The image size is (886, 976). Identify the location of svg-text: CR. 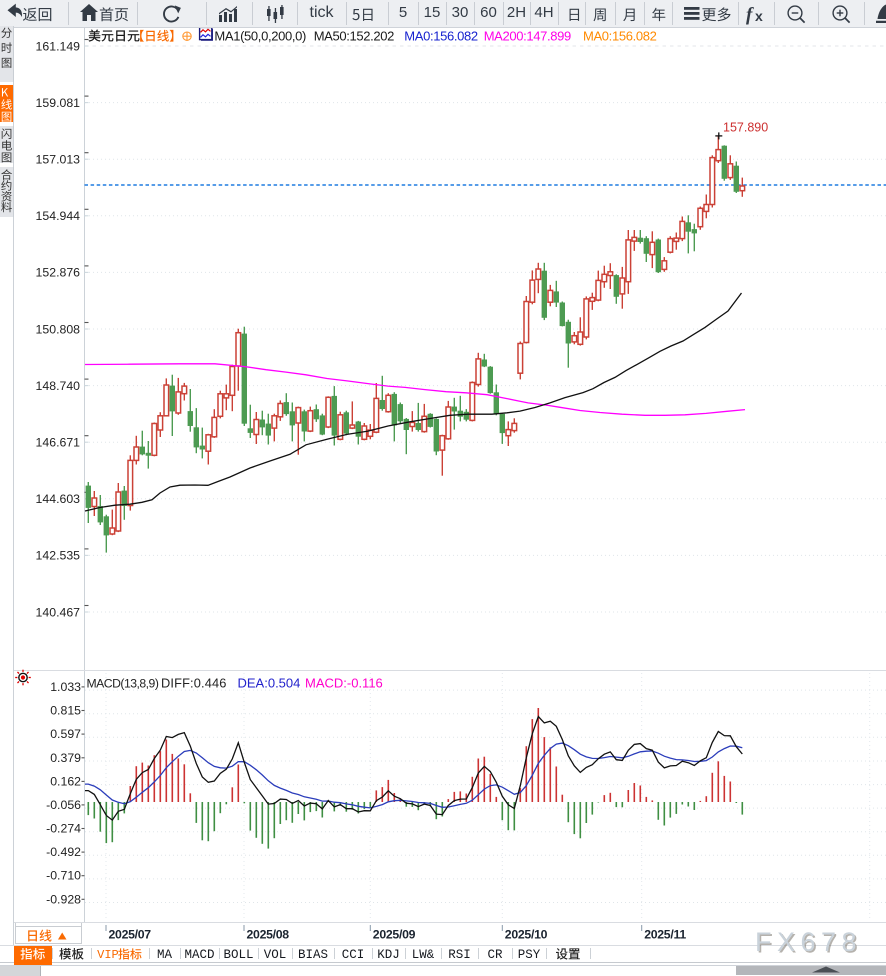
(495, 955).